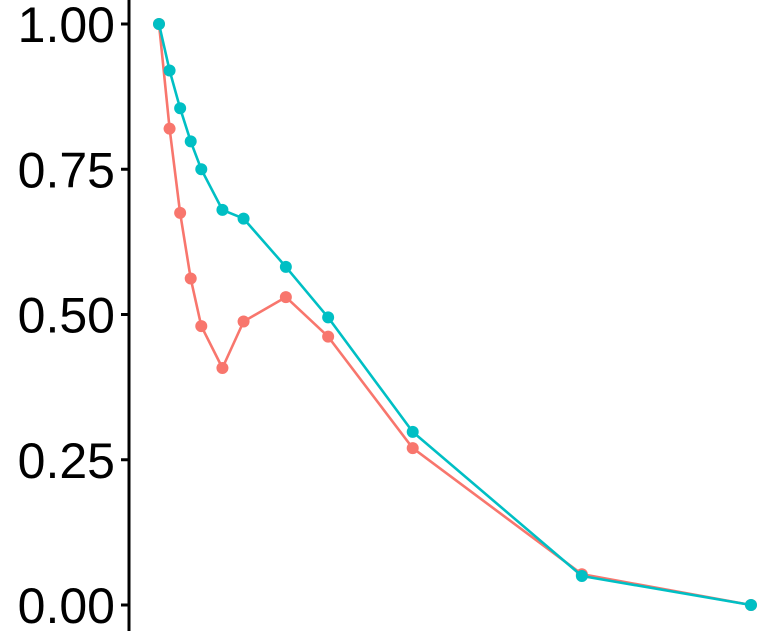 The width and height of the screenshot is (784, 631). Describe the element at coordinates (66, 604) in the screenshot. I see `y-tick-label: 0.00` at that location.